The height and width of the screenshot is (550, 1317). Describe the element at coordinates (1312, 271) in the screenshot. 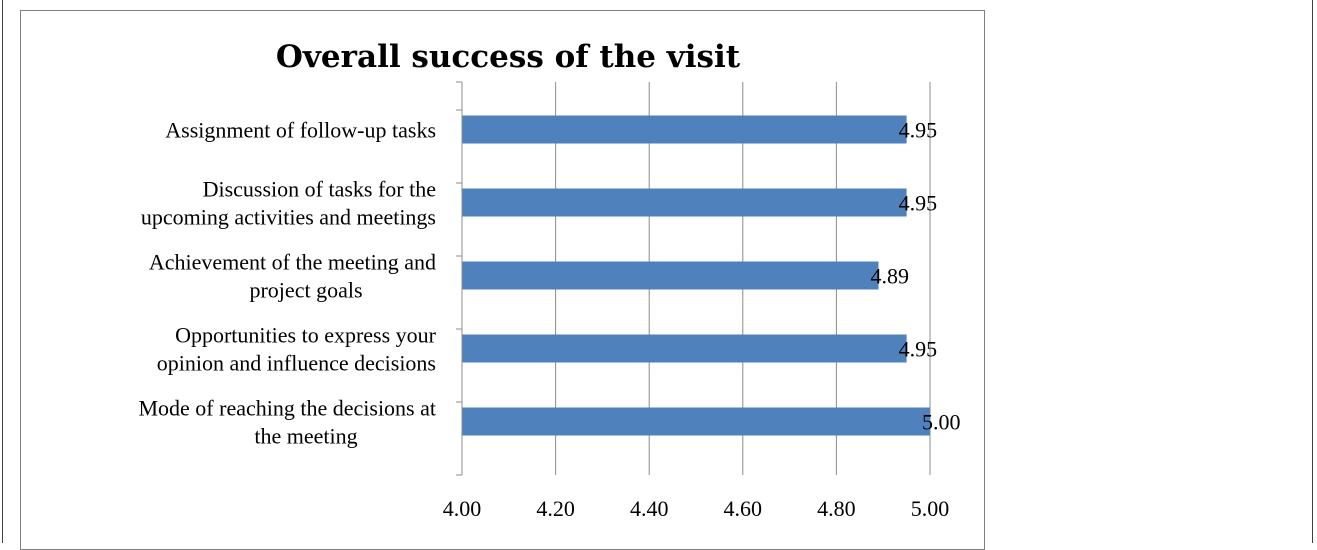

I see `page-border-right` at that location.